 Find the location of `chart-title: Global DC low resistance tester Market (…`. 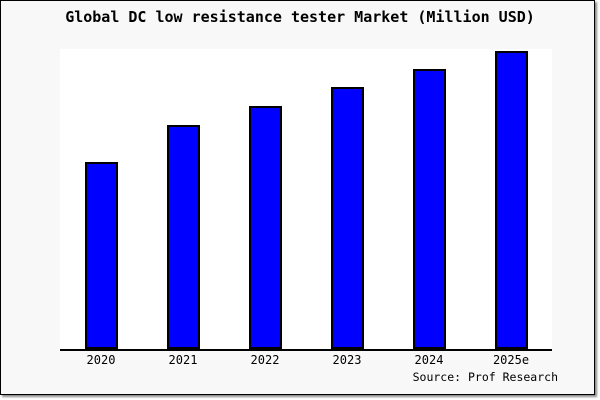

chart-title: Global DC low resistance tester Market (… is located at coordinates (300, 17).